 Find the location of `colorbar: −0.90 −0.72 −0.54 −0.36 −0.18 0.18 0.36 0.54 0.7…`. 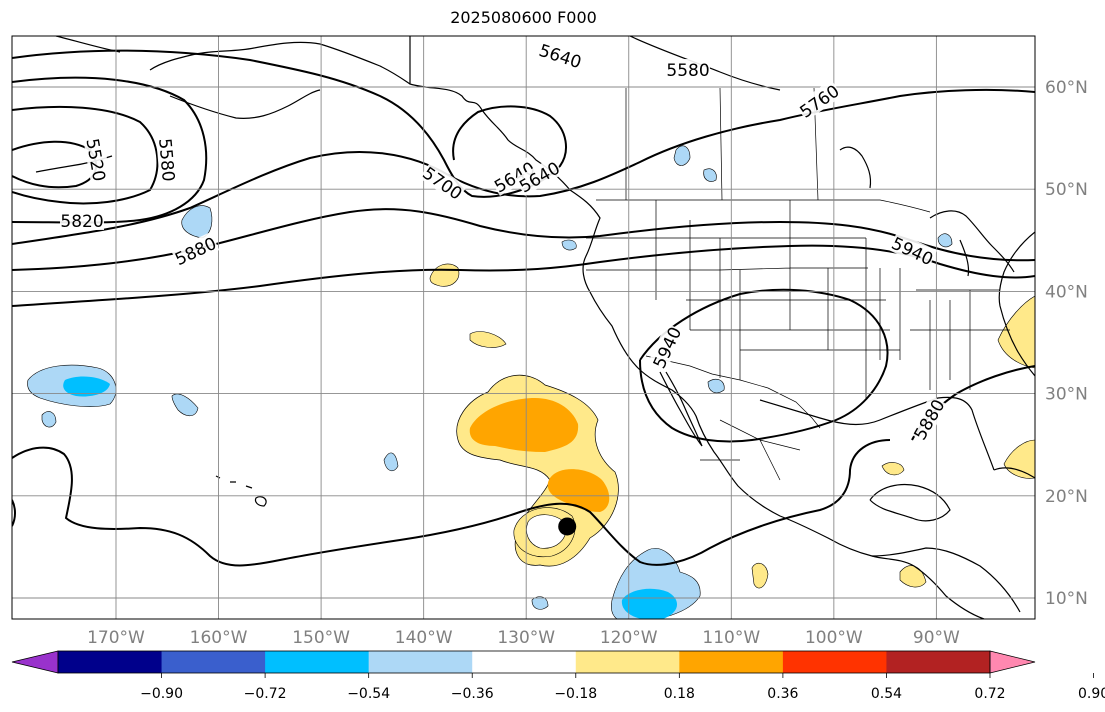

colorbar: −0.90 −0.72 −0.54 −0.36 −0.18 0.18 0.36 0.54 0.7… is located at coordinates (558, 676).